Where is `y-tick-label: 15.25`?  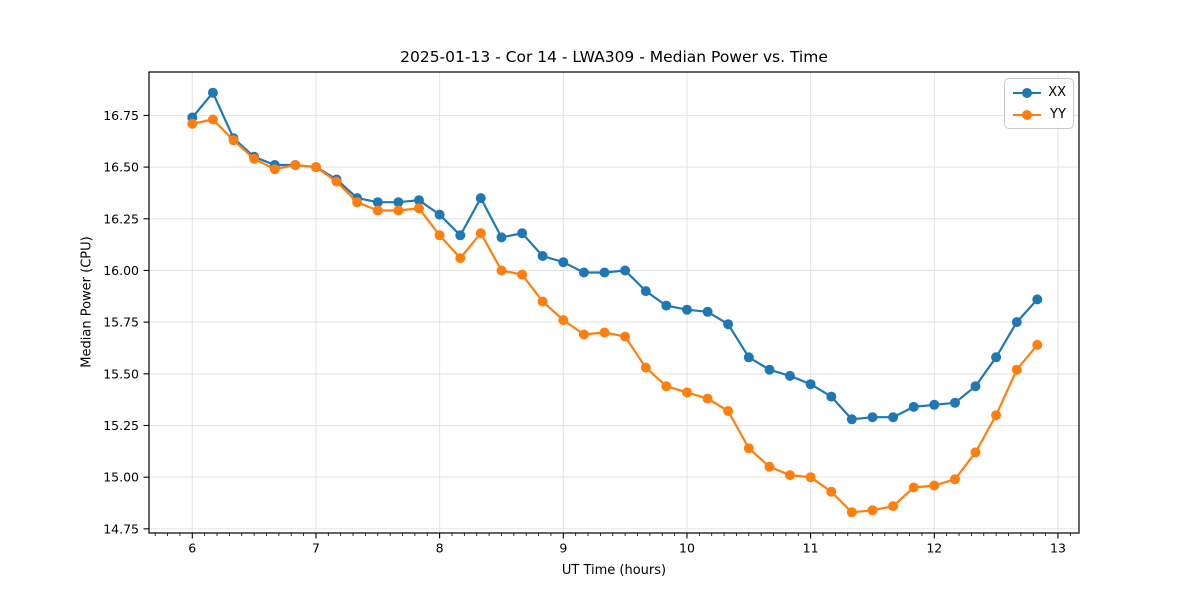 y-tick-label: 15.25 is located at coordinates (121, 425).